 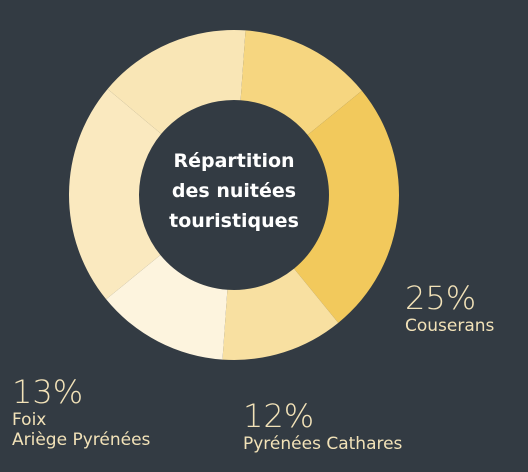 What do you see at coordinates (322, 426) in the screenshot?
I see `segment-label: 12% Pyrénées Cathares` at bounding box center [322, 426].